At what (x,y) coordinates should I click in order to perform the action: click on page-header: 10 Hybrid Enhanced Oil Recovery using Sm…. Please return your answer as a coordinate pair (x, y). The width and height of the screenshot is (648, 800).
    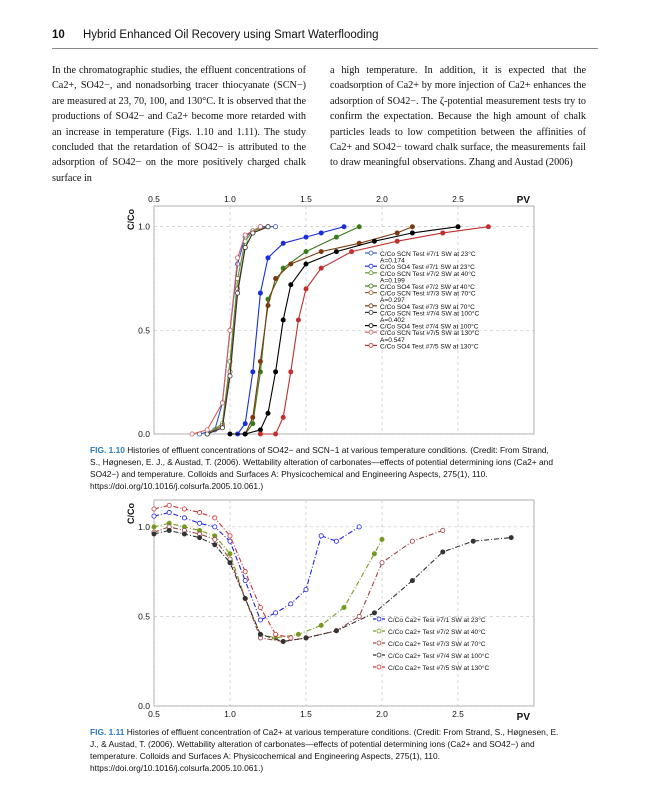
    Looking at the image, I should click on (215, 35).